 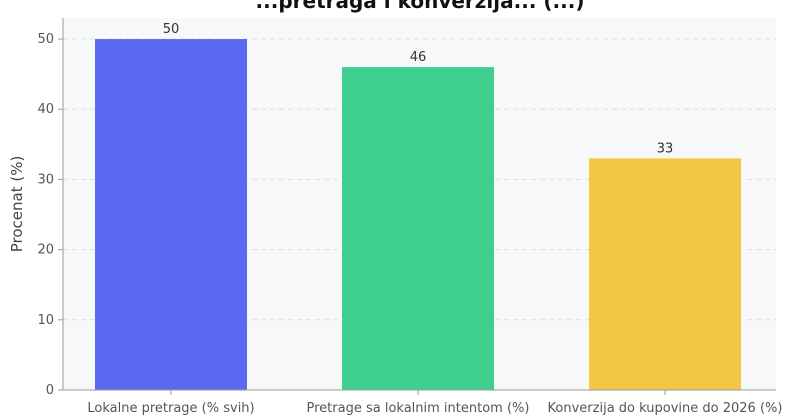 I want to click on y-tick-label: 0, so click(x=50, y=390).